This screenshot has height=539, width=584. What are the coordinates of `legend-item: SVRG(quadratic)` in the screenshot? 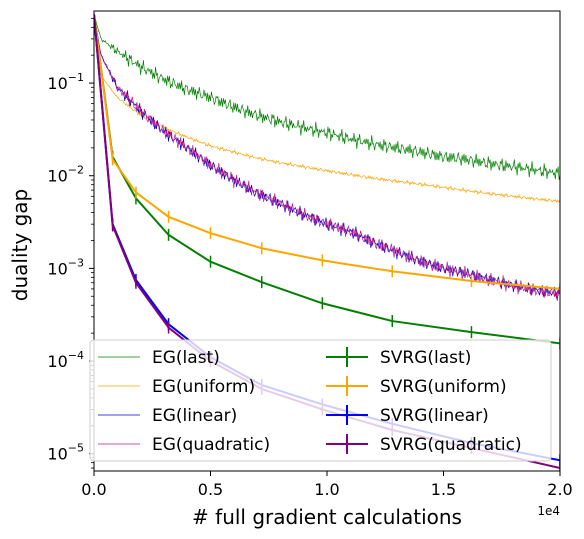 It's located at (424, 444).